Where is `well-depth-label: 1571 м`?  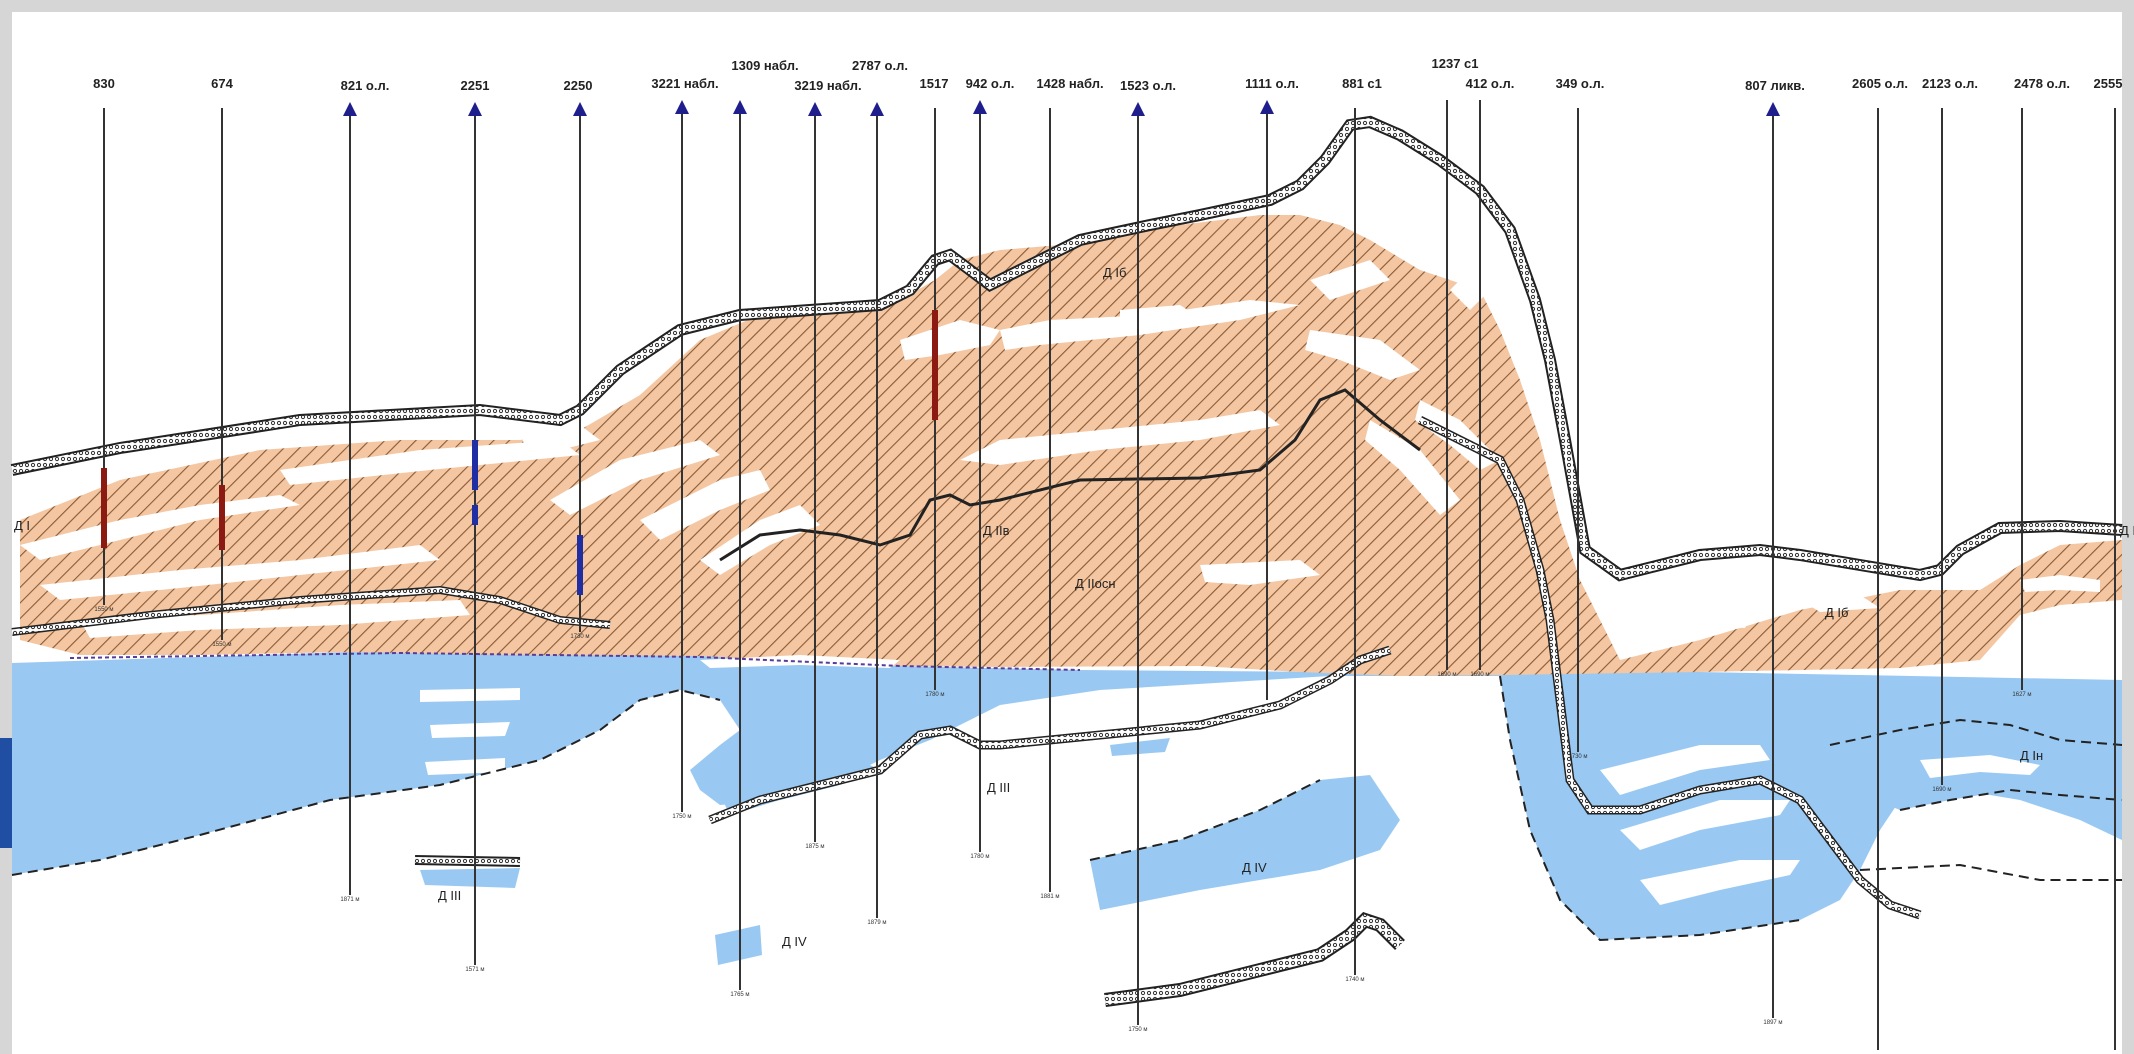
well-depth-label: 1571 м is located at coordinates (474, 970).